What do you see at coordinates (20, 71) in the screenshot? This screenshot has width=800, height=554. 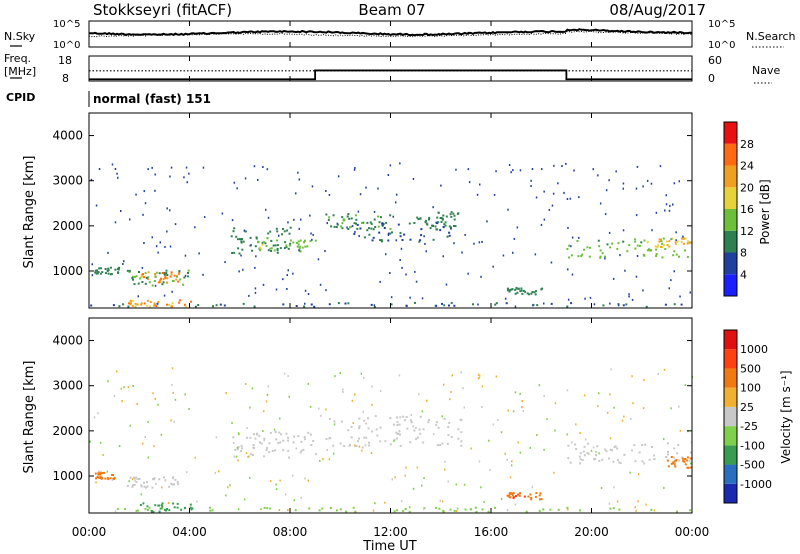 I see `freq-label-line2: [MHz]` at bounding box center [20, 71].